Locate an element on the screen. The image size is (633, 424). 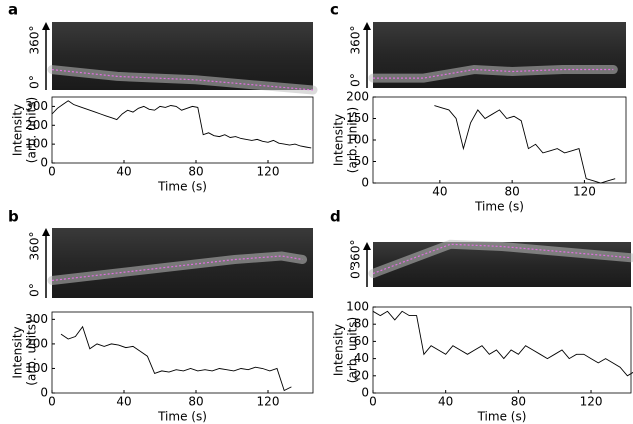
panel-letter: c is located at coordinates (334, 10).